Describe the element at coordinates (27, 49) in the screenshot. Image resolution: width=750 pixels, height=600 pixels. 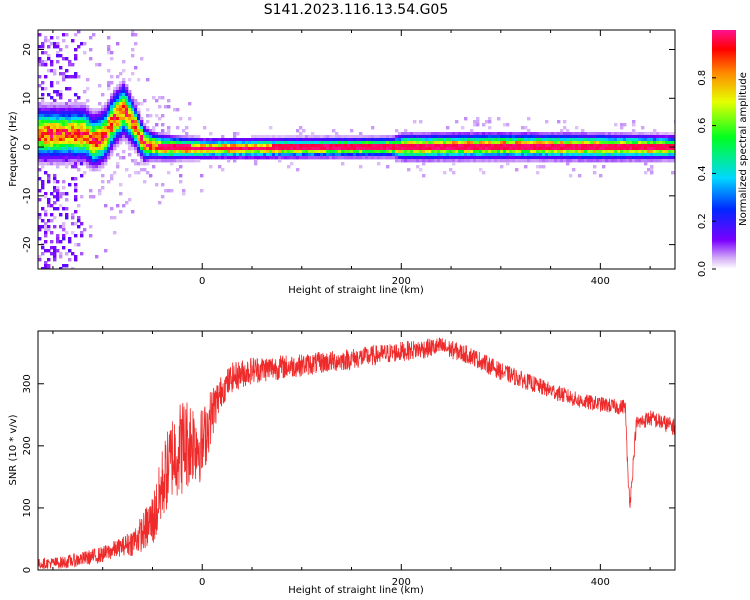
I see `spectrogram-y-tick-label: 20` at that location.